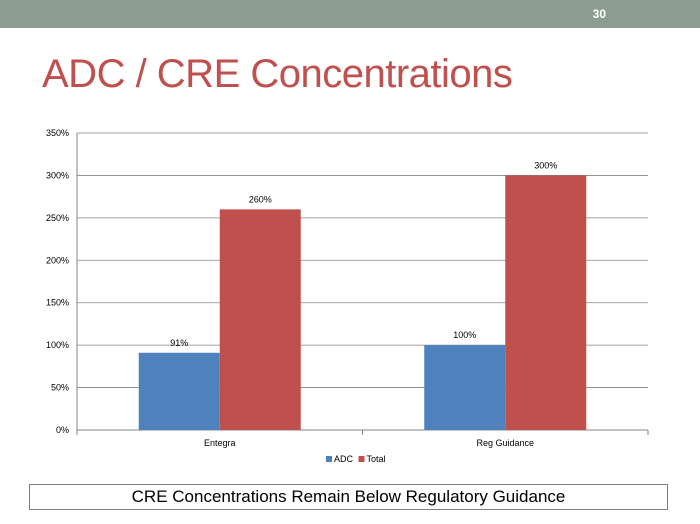 The height and width of the screenshot is (524, 700). Describe the element at coordinates (57, 260) in the screenshot. I see `y-tick-label: 200%` at that location.